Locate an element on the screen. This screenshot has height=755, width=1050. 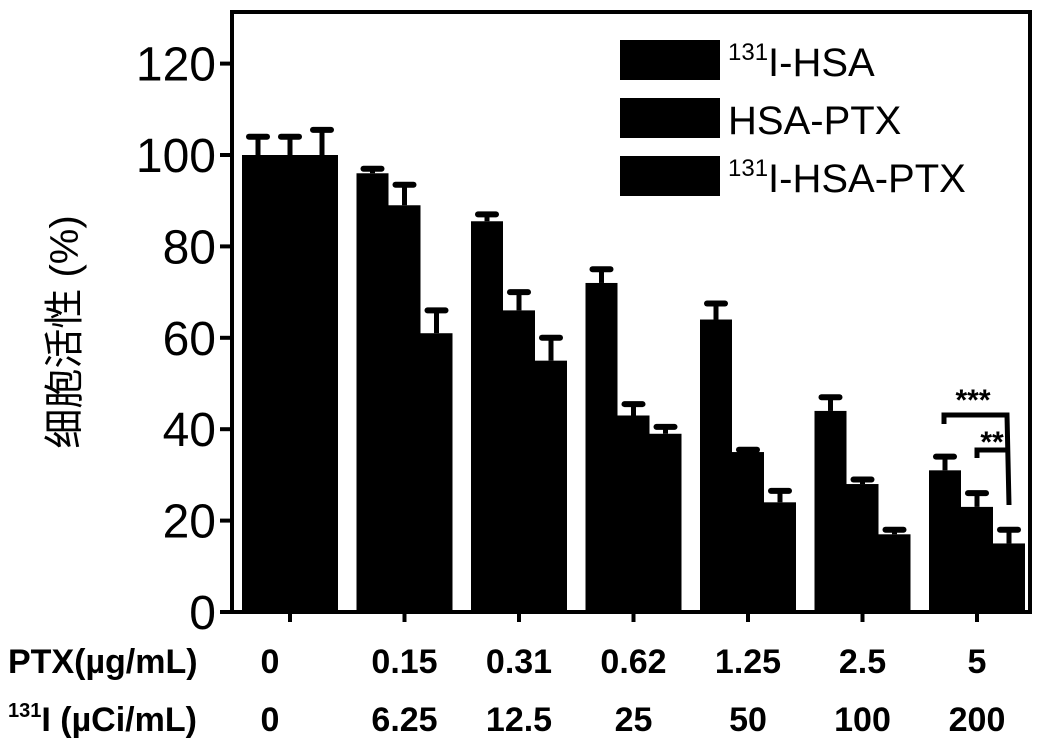
x-tick-label: 2.5 is located at coordinates (862, 662).